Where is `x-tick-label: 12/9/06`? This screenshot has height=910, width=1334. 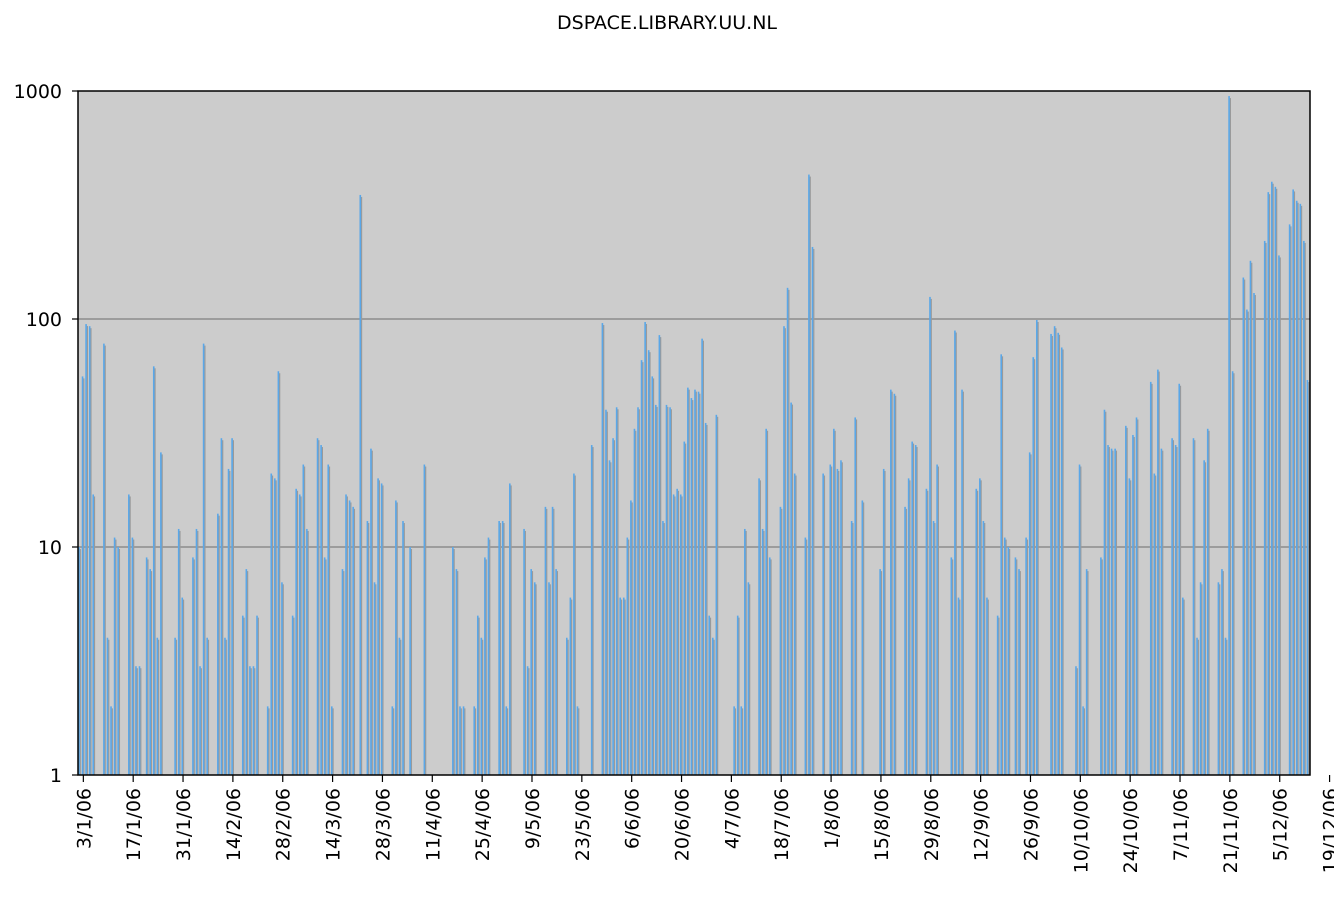
x-tick-label: 12/9/06 is located at coordinates (982, 824).